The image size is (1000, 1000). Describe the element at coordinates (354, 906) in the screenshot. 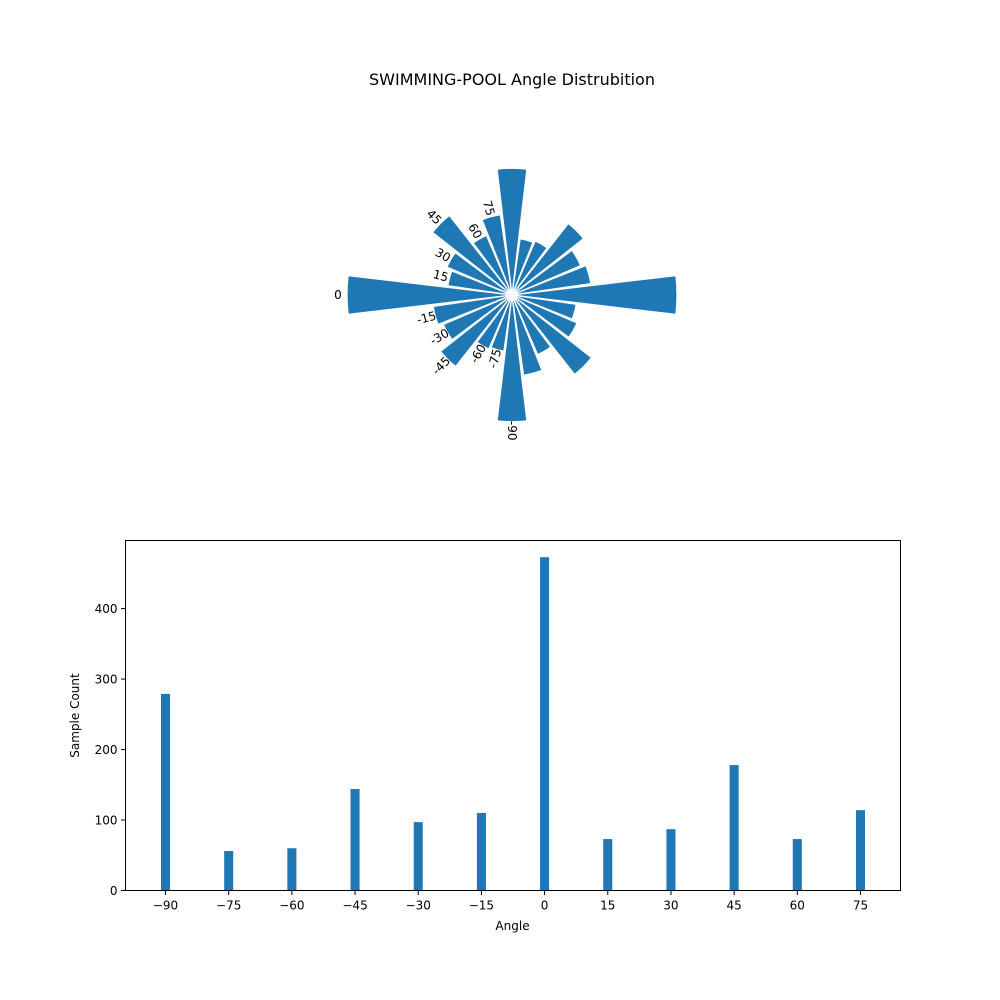

I see `x-tick-label: −45` at that location.